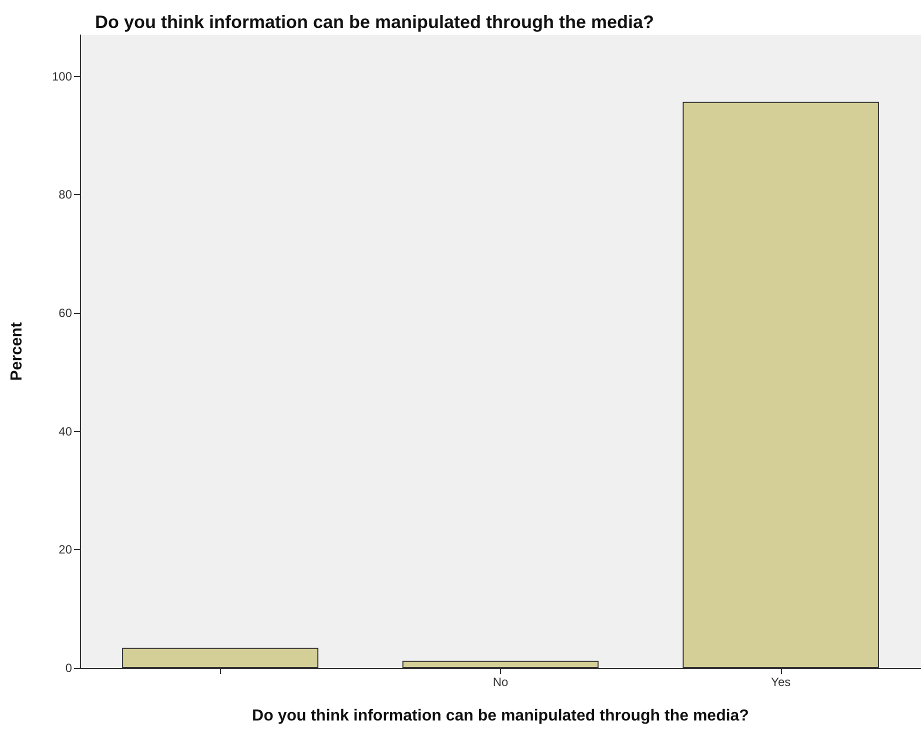 Image resolution: width=921 pixels, height=738 pixels. I want to click on y-tick-label: 60, so click(65, 313).